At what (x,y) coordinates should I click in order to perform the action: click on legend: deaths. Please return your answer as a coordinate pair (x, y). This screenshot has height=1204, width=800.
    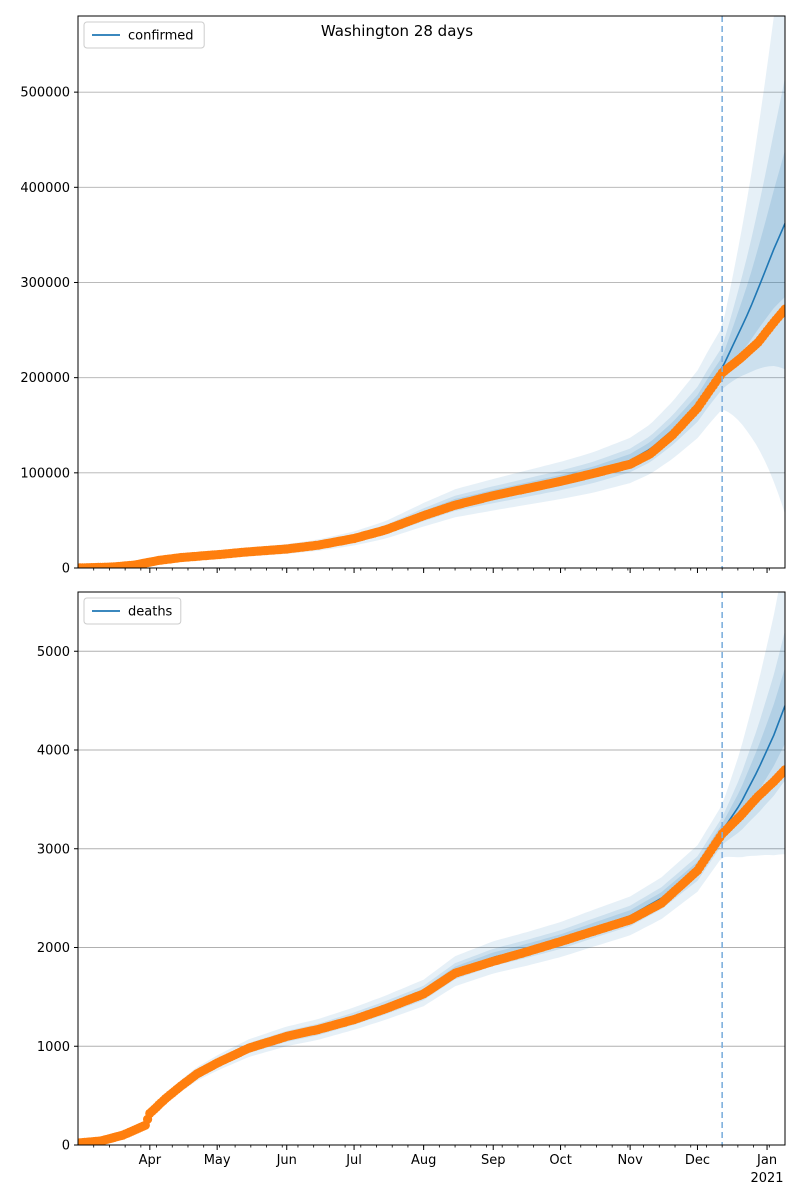
    Looking at the image, I should click on (132, 611).